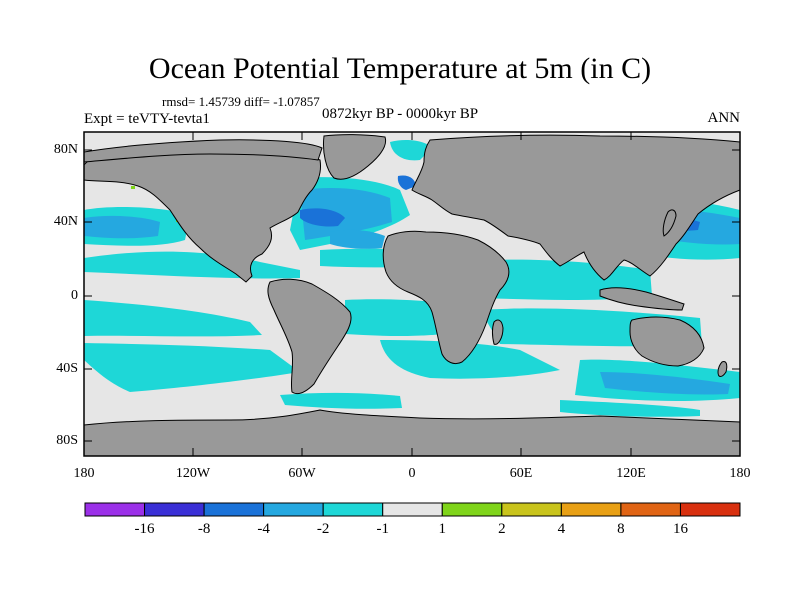  What do you see at coordinates (144, 529) in the screenshot?
I see `colorbar-label: -16` at bounding box center [144, 529].